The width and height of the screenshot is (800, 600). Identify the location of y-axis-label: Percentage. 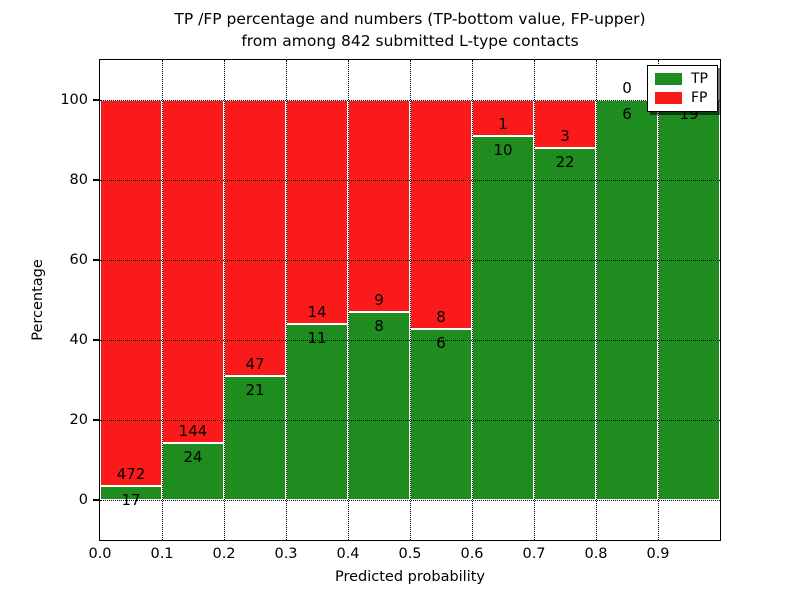
(38, 300).